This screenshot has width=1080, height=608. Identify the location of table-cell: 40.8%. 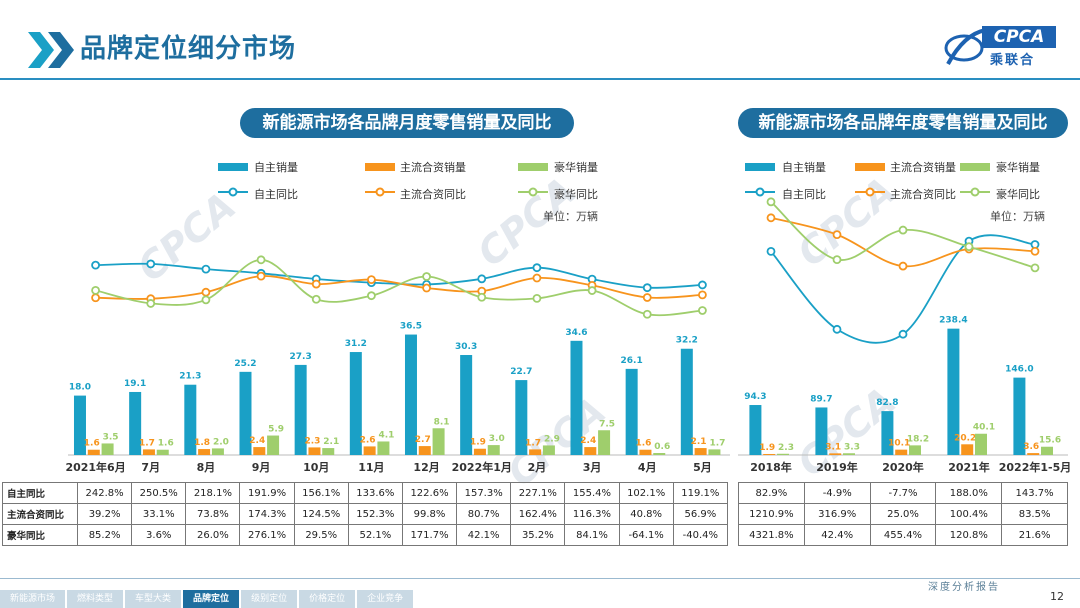
(646, 514).